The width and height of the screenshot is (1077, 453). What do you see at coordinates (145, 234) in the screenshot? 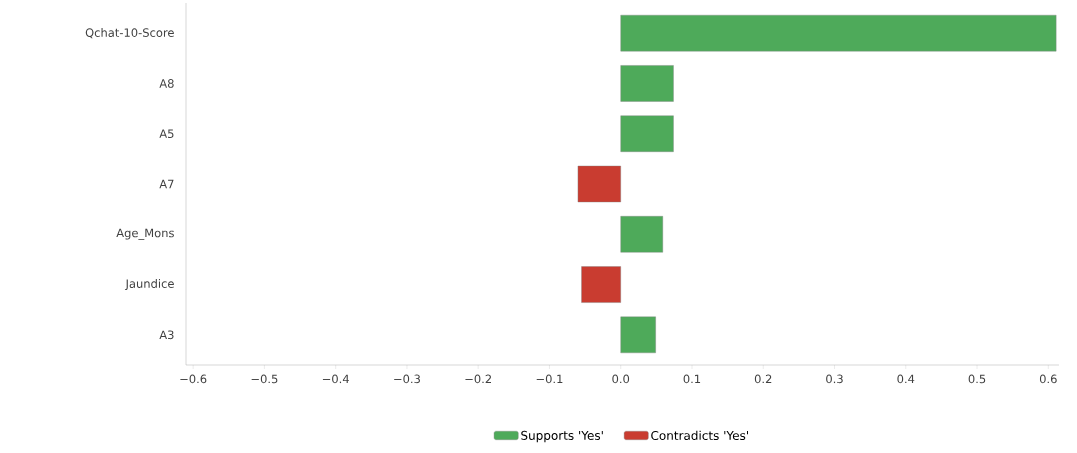
I see `y-tick-label: Age_Mons` at bounding box center [145, 234].